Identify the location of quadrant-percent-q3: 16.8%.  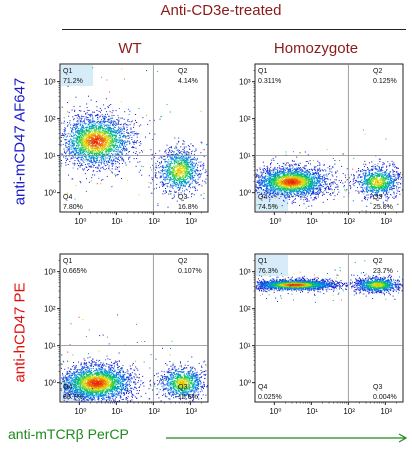
(188, 207).